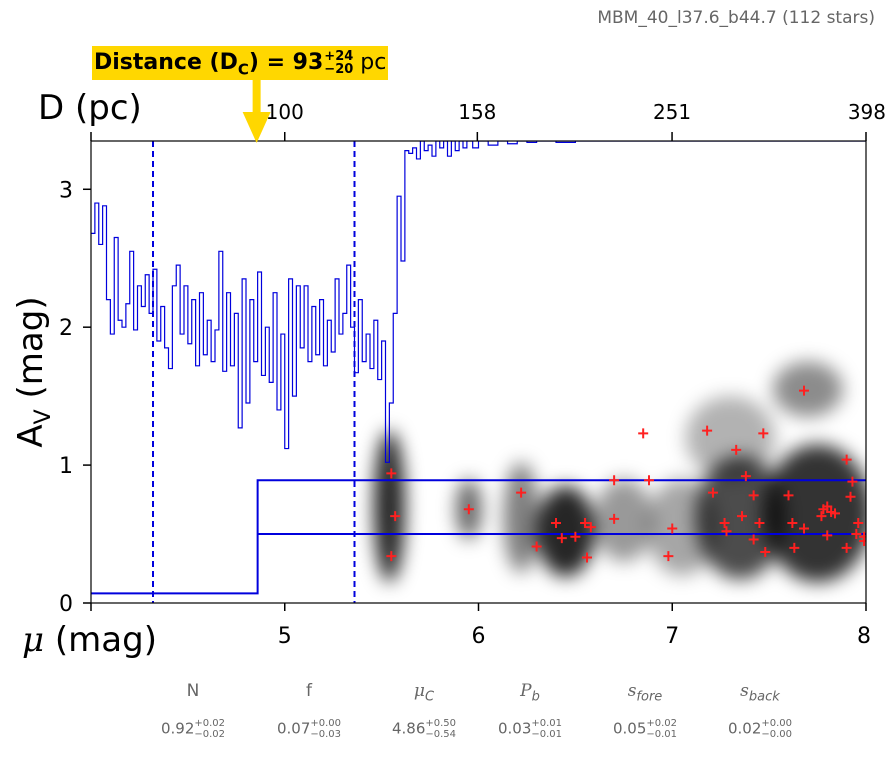 This screenshot has width=895, height=759. What do you see at coordinates (530, 693) in the screenshot?
I see `param-name: Pb` at bounding box center [530, 693].